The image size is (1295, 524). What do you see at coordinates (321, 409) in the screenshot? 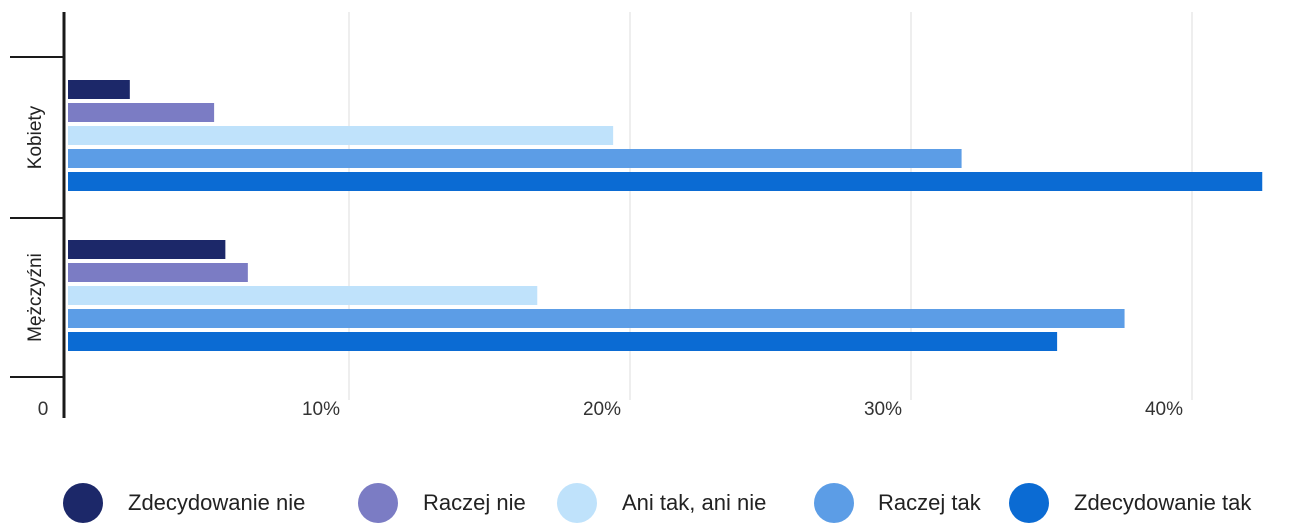
I see `x-tick-label: 10%` at bounding box center [321, 409].